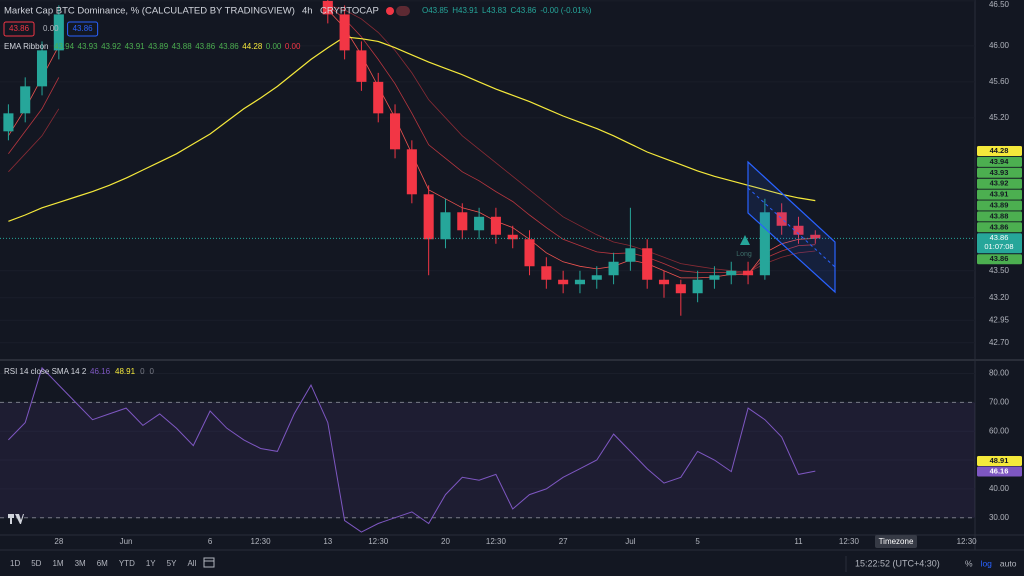 The height and width of the screenshot is (576, 1024). I want to click on price-badge-label: 43.94, so click(1000, 161).